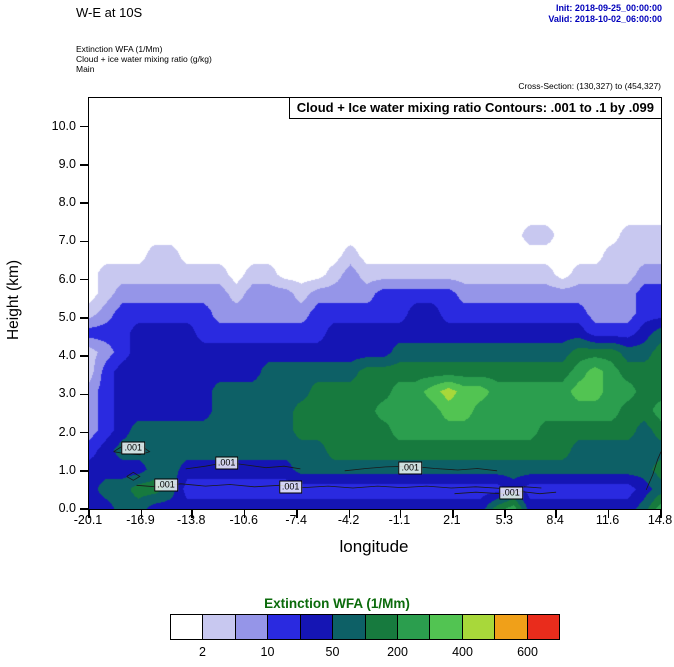 This screenshot has width=674, height=667. I want to click on colorbar-tick-label: 400, so click(462, 652).